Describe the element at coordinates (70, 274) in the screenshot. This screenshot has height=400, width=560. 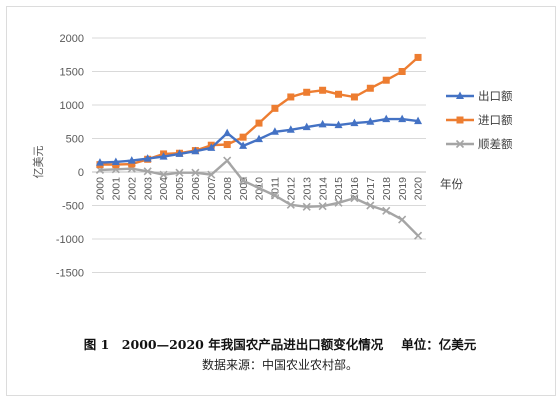
I see `y-tick-label: -1500` at that location.